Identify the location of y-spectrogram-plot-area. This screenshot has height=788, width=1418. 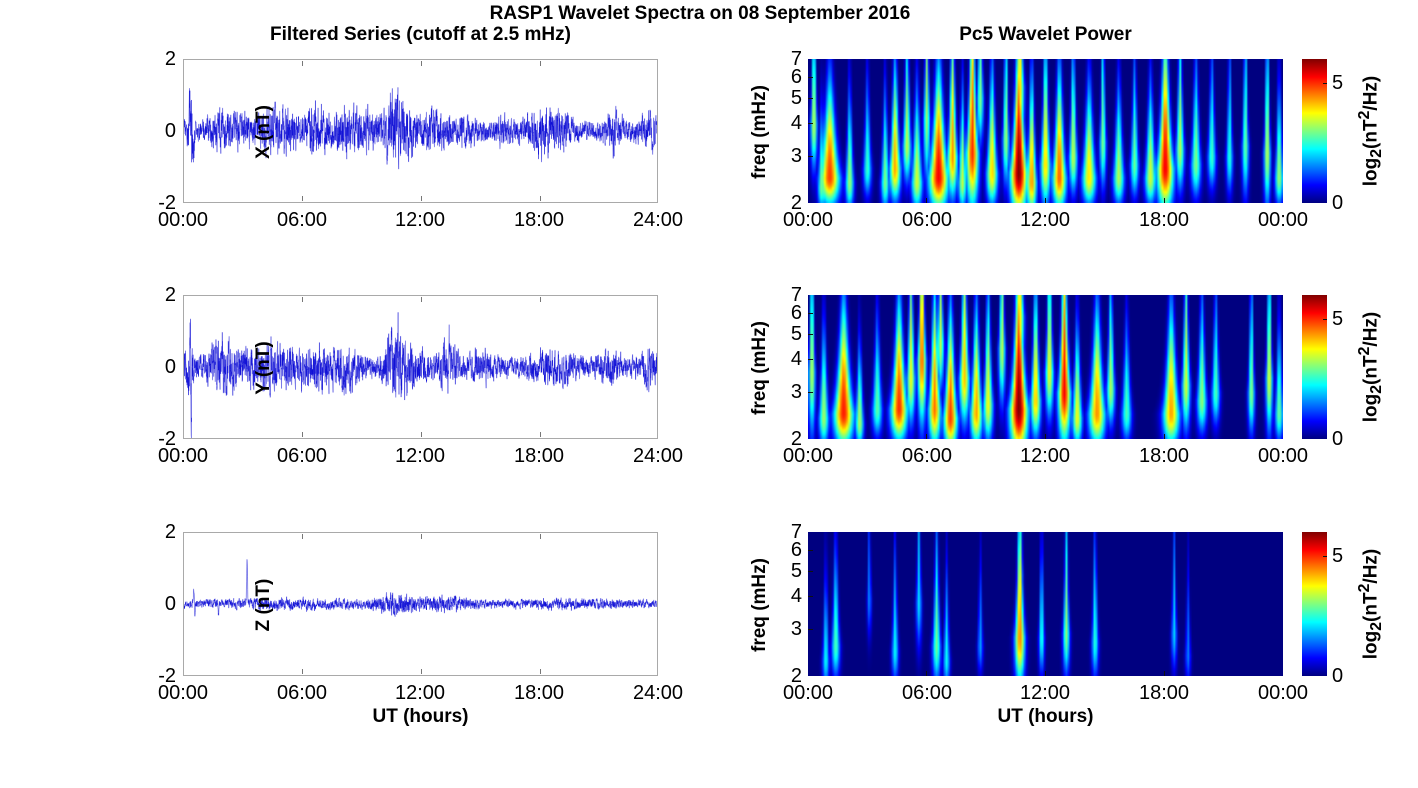
(1045, 367).